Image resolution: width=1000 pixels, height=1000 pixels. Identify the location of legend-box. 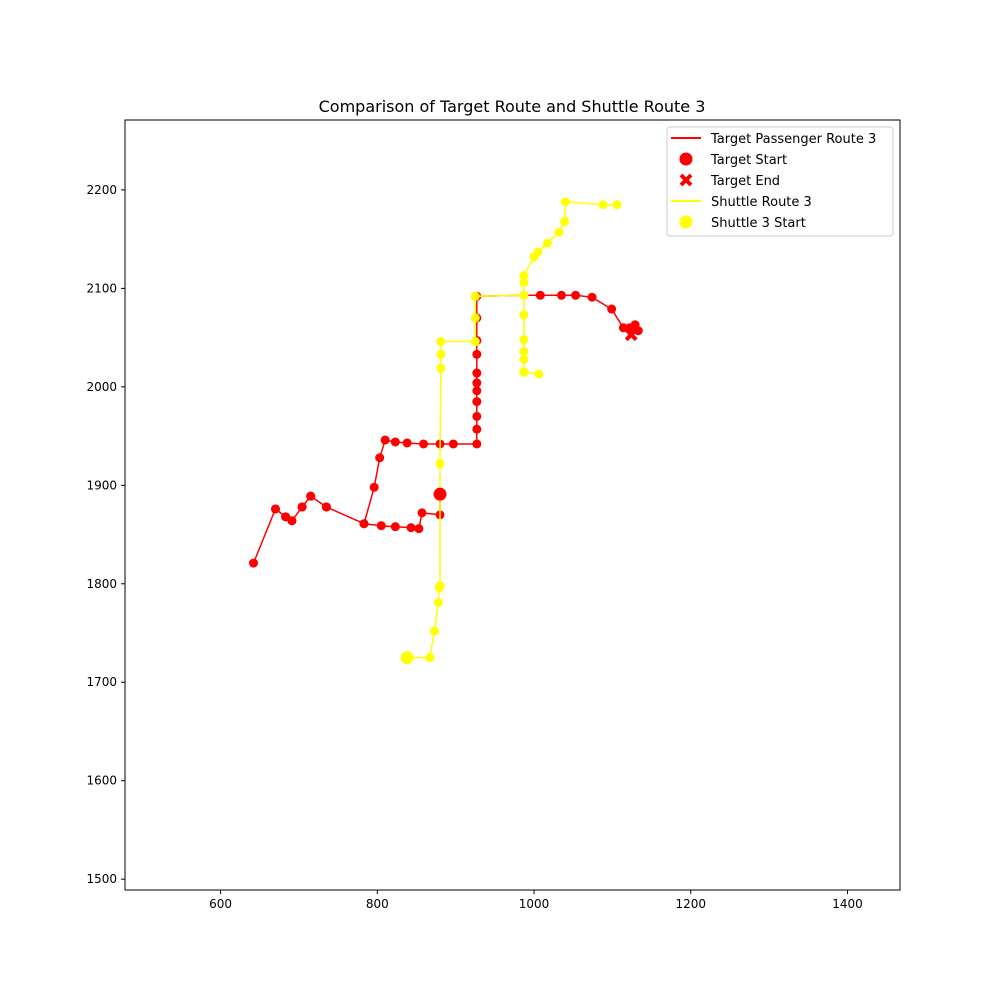
(780, 181).